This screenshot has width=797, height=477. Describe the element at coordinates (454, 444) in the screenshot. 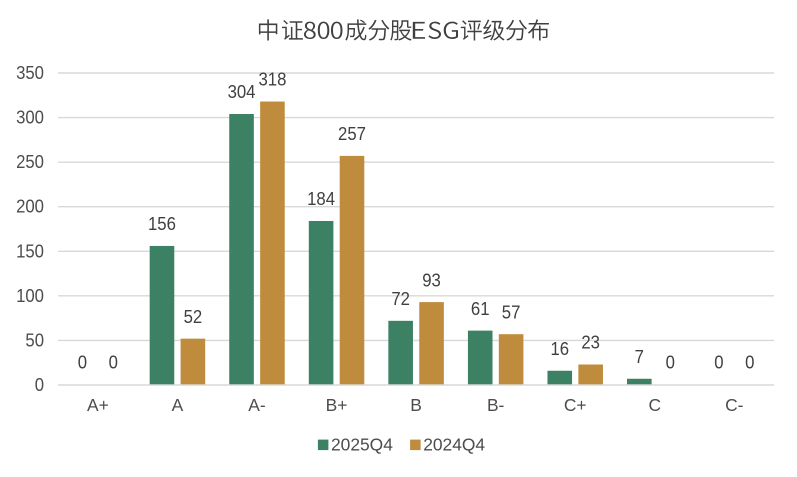

I see `svg-text: 2024Q4` at that location.